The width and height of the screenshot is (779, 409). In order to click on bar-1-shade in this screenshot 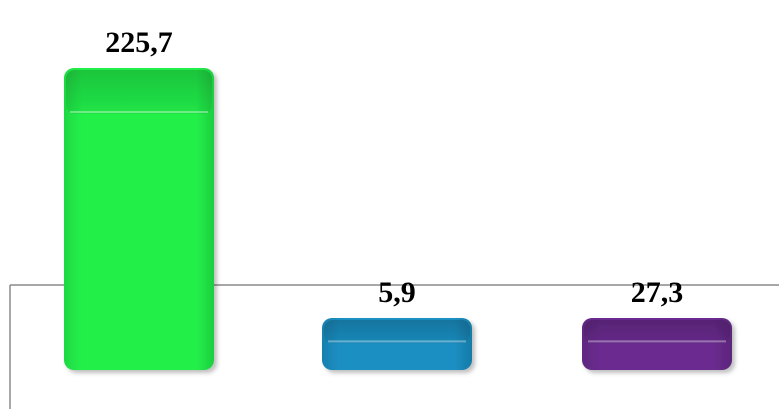, I will do `click(139, 219)`.